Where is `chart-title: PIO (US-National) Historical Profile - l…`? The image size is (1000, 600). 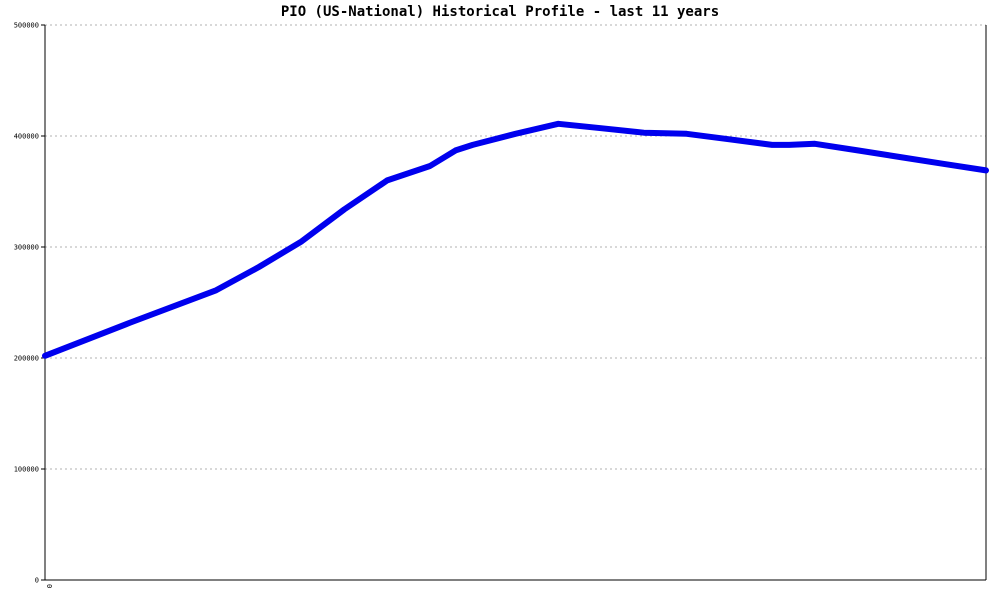 chart-title: PIO (US-National) Historical Profile - l… is located at coordinates (500, 12).